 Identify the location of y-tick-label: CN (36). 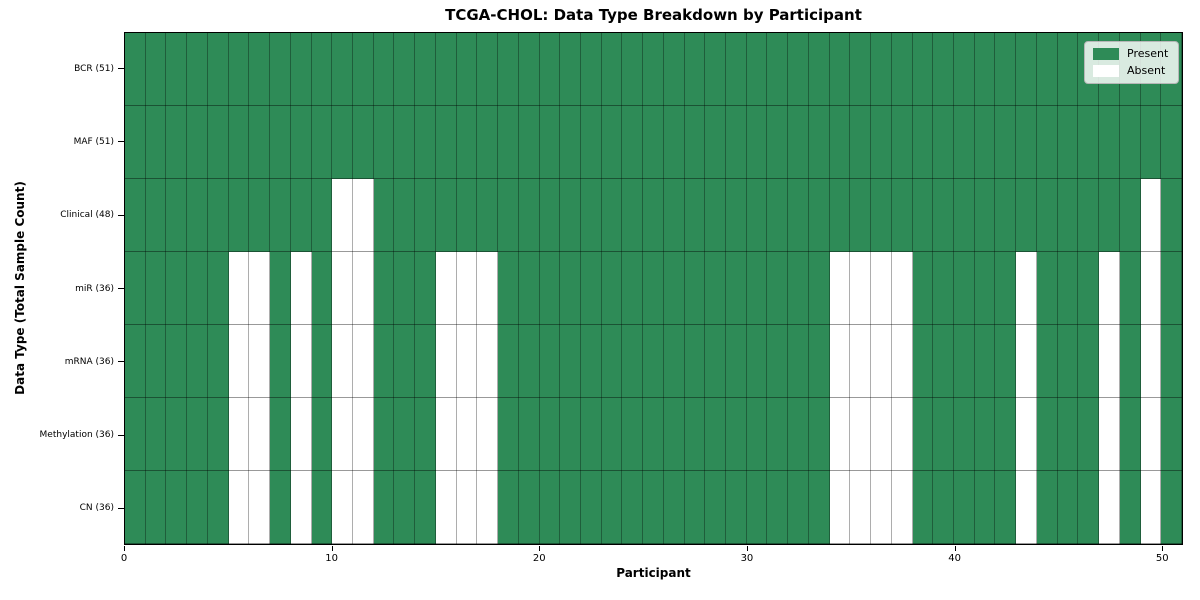
(96, 508).